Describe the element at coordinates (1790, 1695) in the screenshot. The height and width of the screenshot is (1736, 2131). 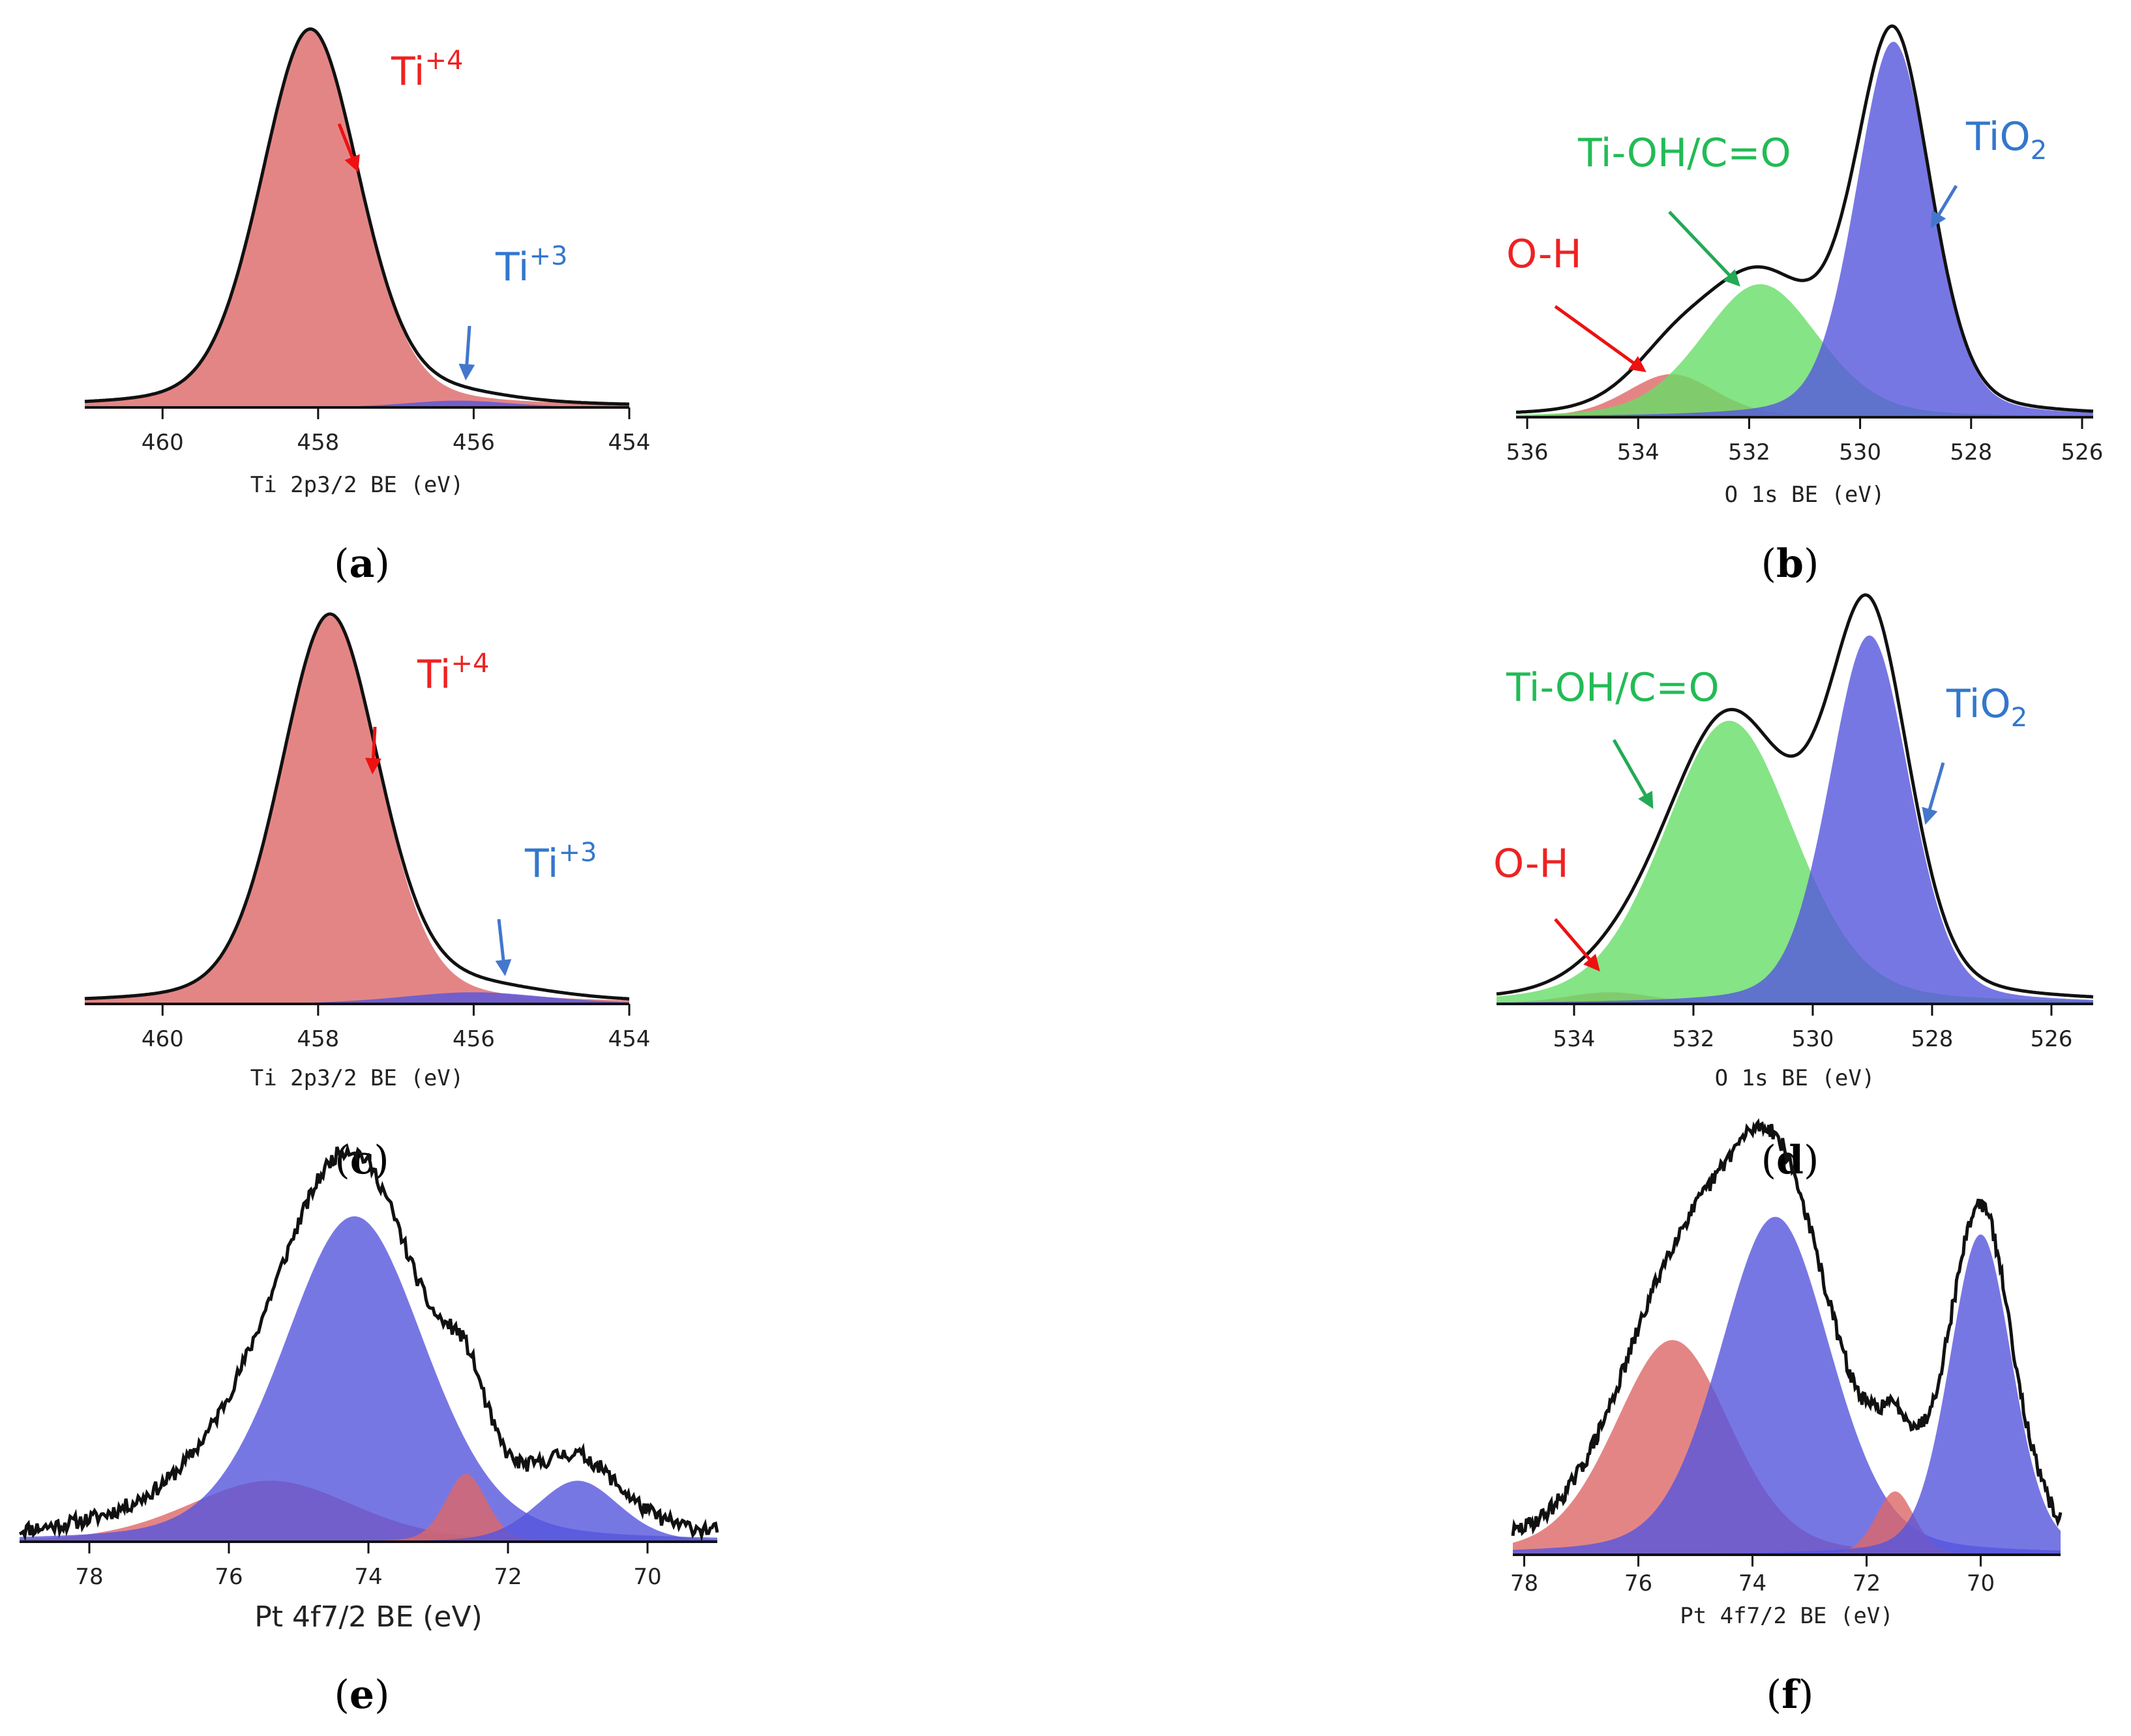
I see `panel-caption: (f)` at that location.